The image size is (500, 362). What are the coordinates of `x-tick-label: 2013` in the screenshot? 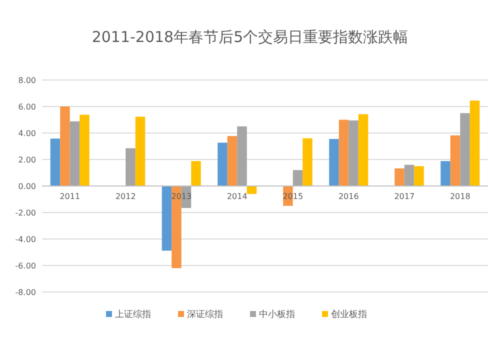 It's located at (181, 196).